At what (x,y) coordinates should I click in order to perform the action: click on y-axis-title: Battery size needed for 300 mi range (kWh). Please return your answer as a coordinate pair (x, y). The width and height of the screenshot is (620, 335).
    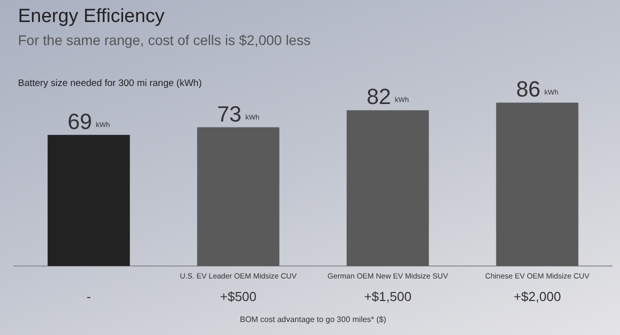
    Looking at the image, I should click on (110, 83).